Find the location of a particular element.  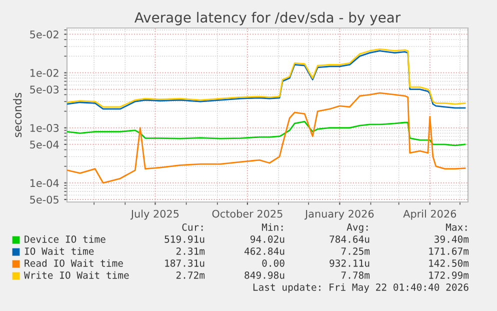

legend-label: Write IO Wait time is located at coordinates (76, 275).